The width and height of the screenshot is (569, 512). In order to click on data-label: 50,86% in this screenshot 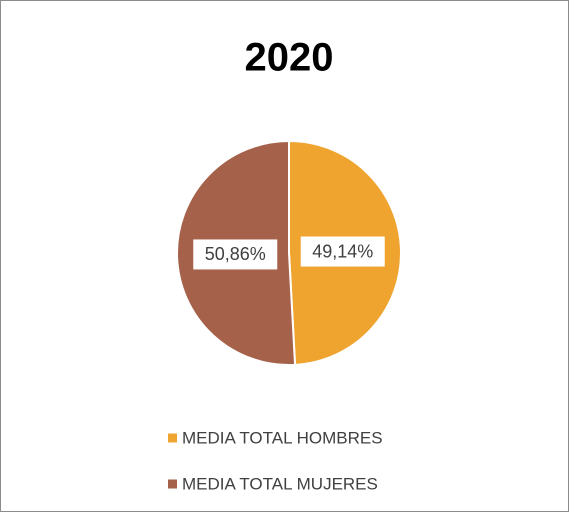, I will do `click(235, 254)`.